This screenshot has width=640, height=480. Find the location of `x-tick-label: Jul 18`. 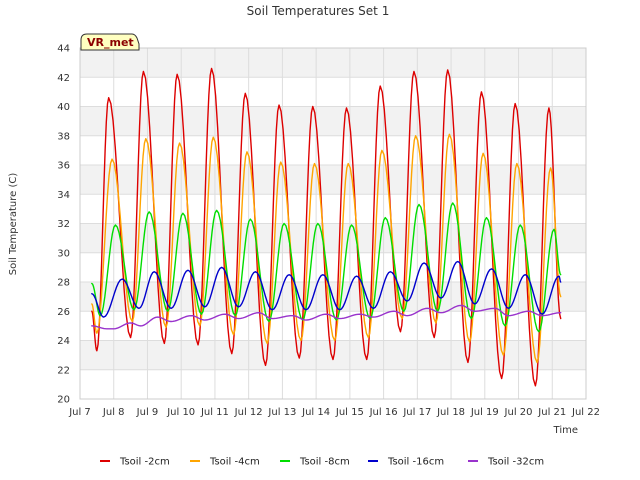

x-tick-label: Jul 18 is located at coordinates (450, 412).